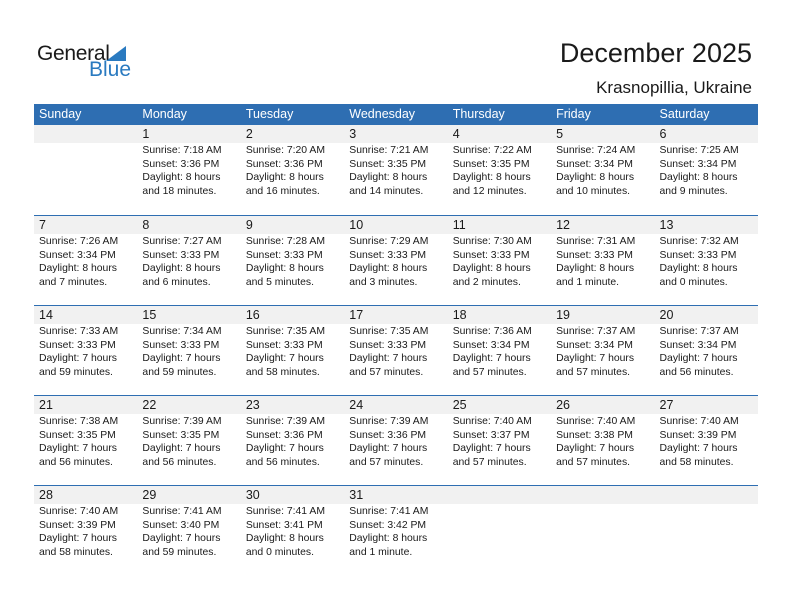 The height and width of the screenshot is (612, 792). I want to click on weekday-friday: Friday, so click(573, 114).